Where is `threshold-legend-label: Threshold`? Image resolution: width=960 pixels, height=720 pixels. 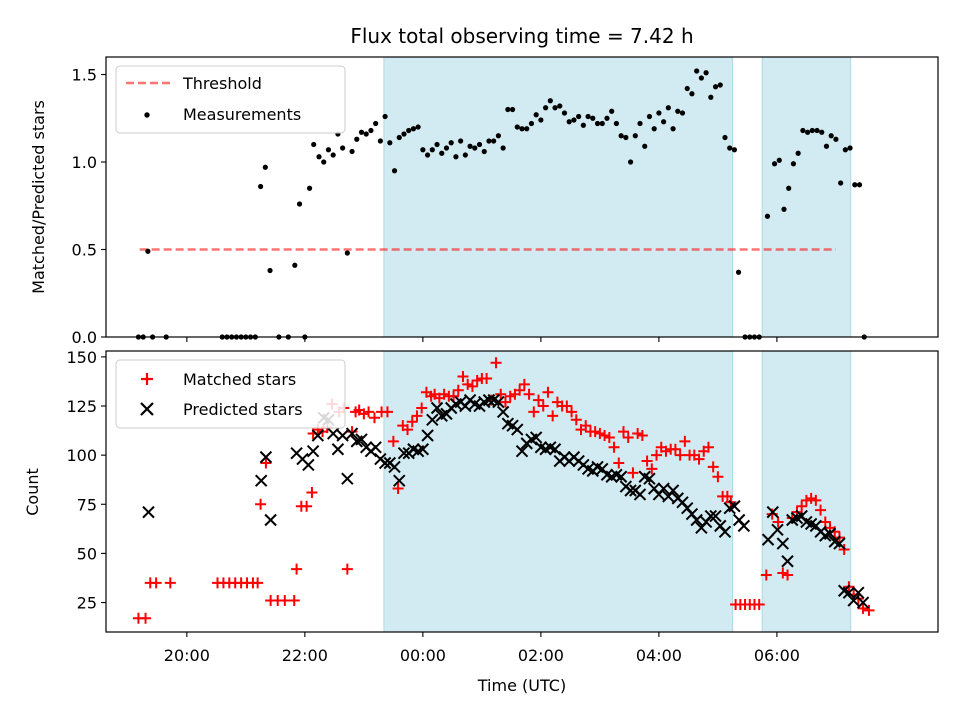 threshold-legend-label: Threshold is located at coordinates (222, 83).